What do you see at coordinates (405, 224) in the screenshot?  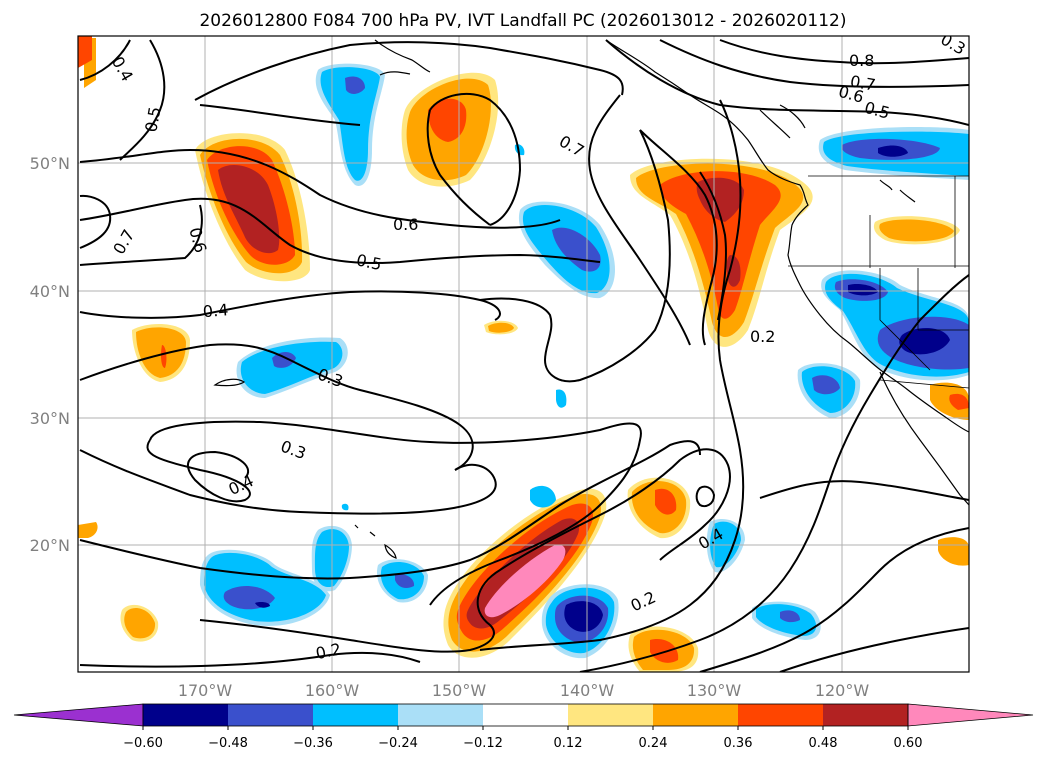 I see `contour-label: 0.6` at bounding box center [405, 224].